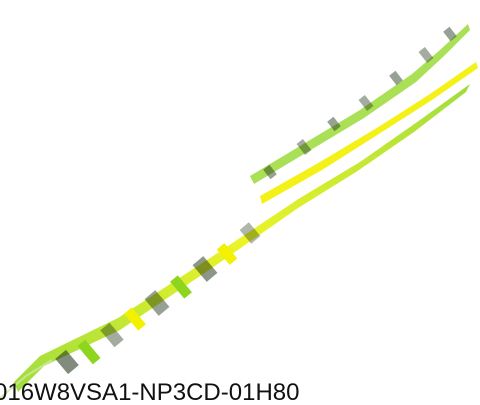 The image size is (480, 405). Describe the element at coordinates (26, 379) in the screenshot. I see `logo-tail-stroke` at that location.